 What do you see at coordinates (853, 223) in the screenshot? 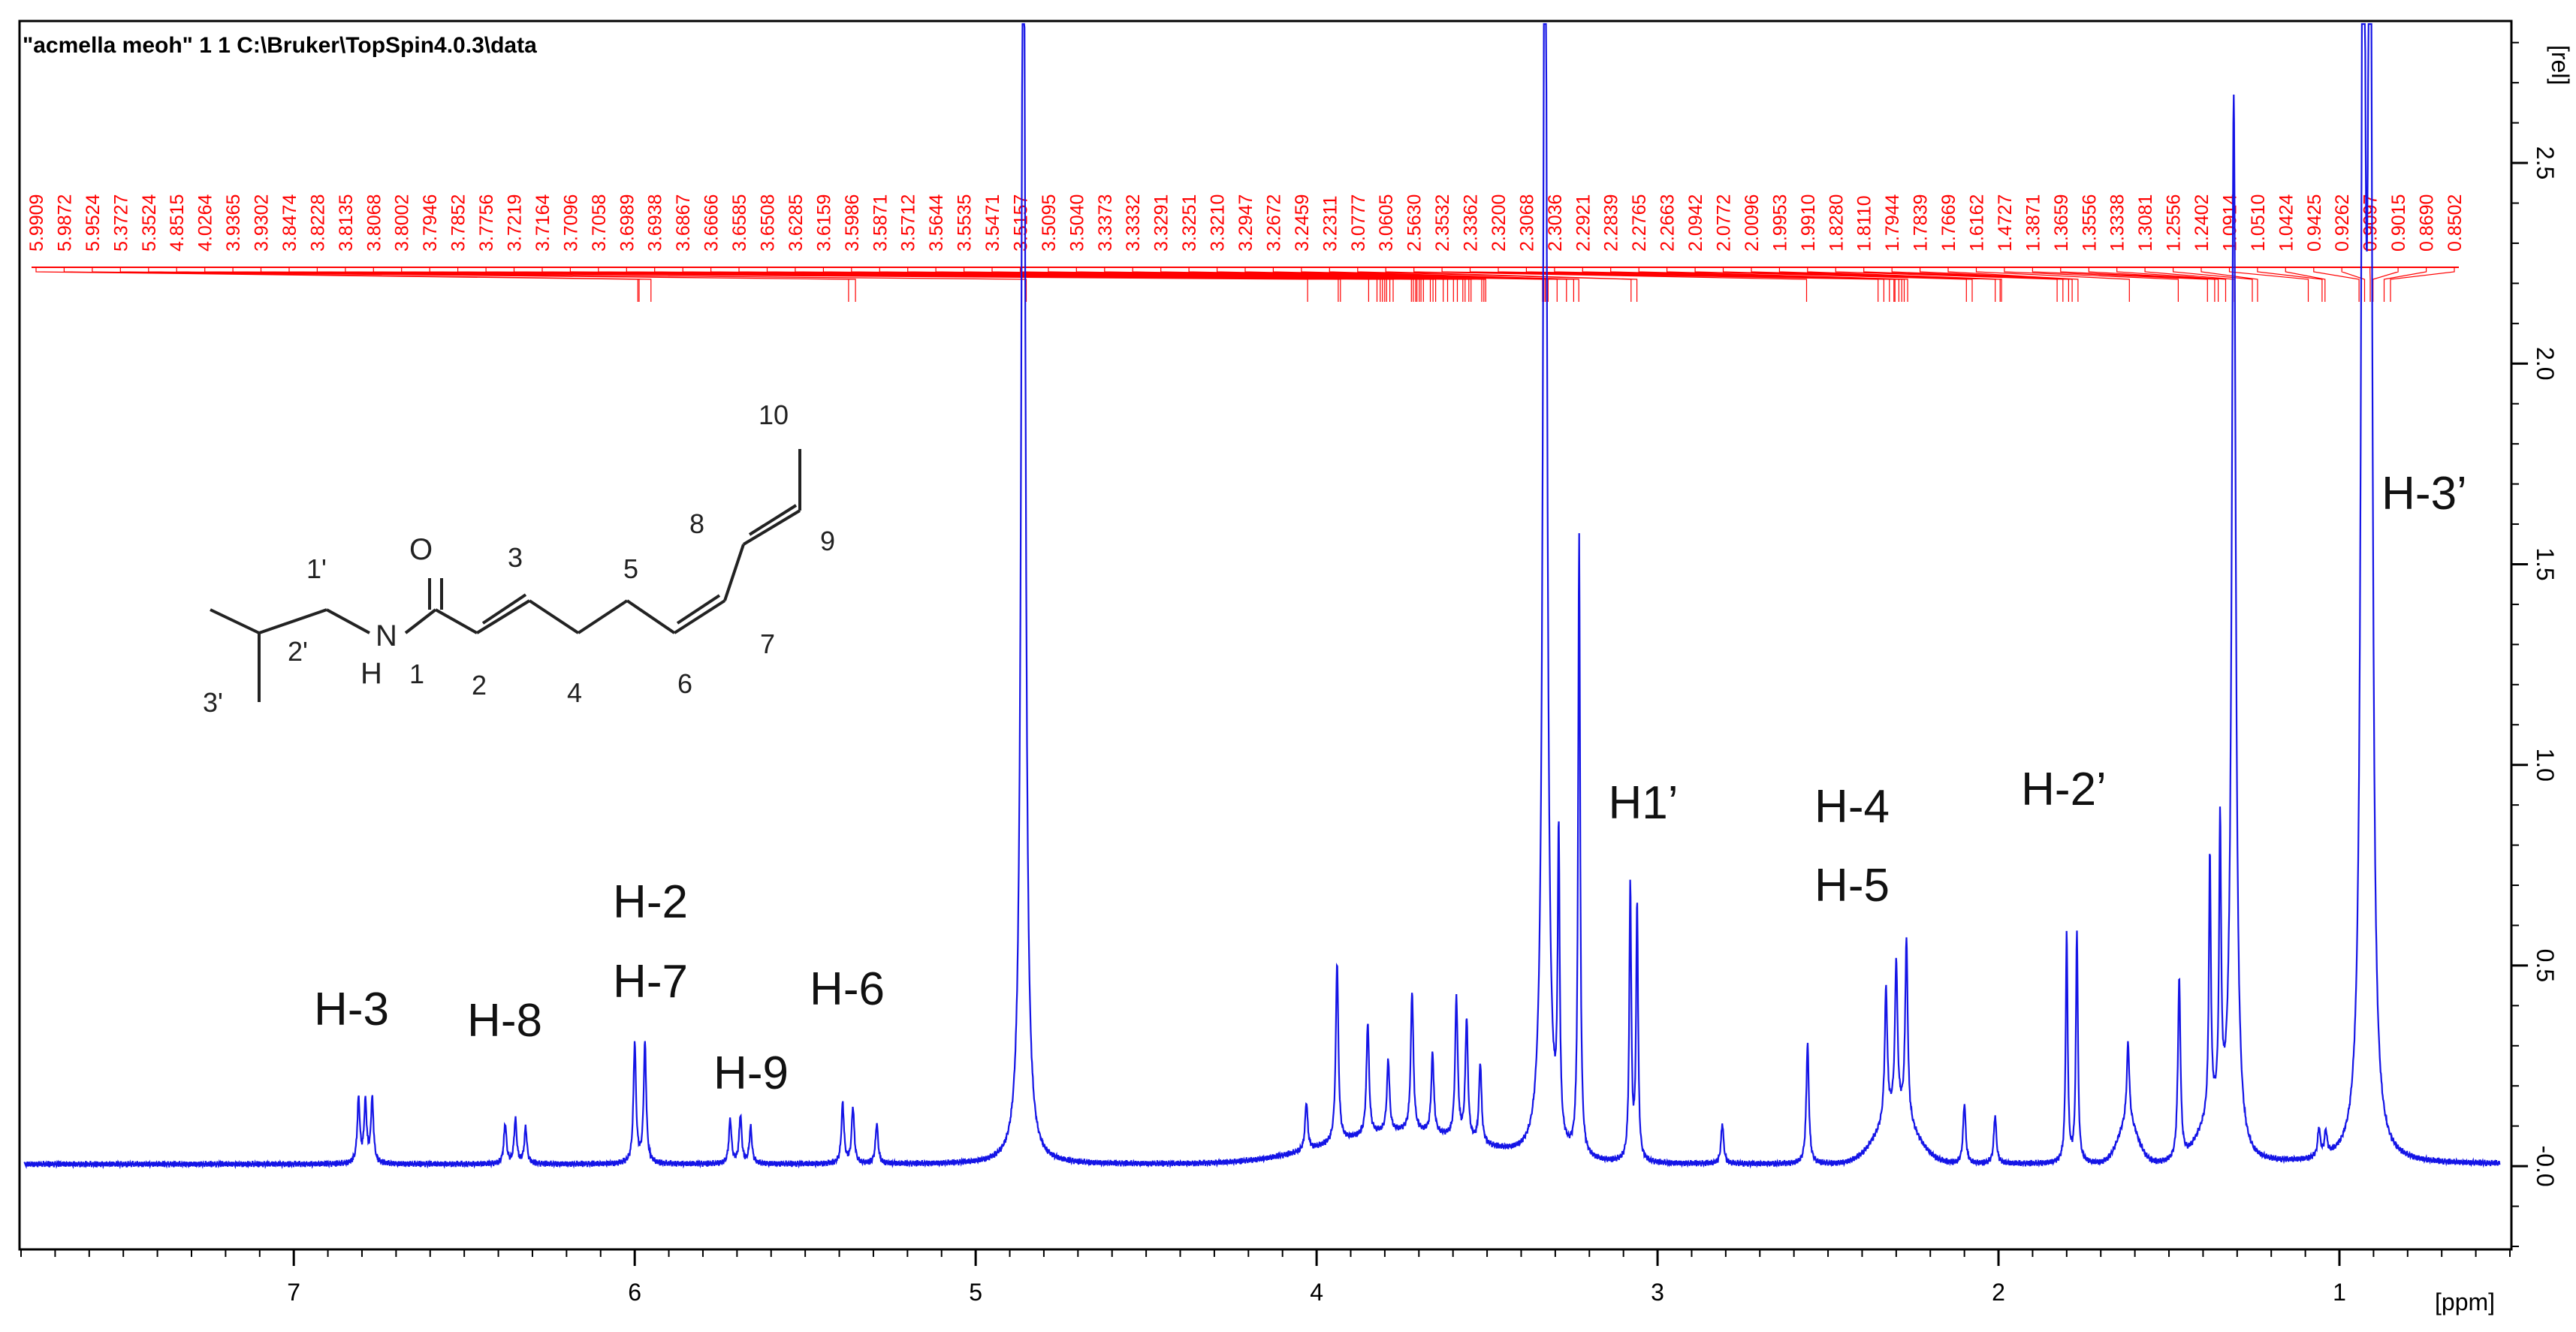
I see `peak-label: 3.5986` at bounding box center [853, 223].